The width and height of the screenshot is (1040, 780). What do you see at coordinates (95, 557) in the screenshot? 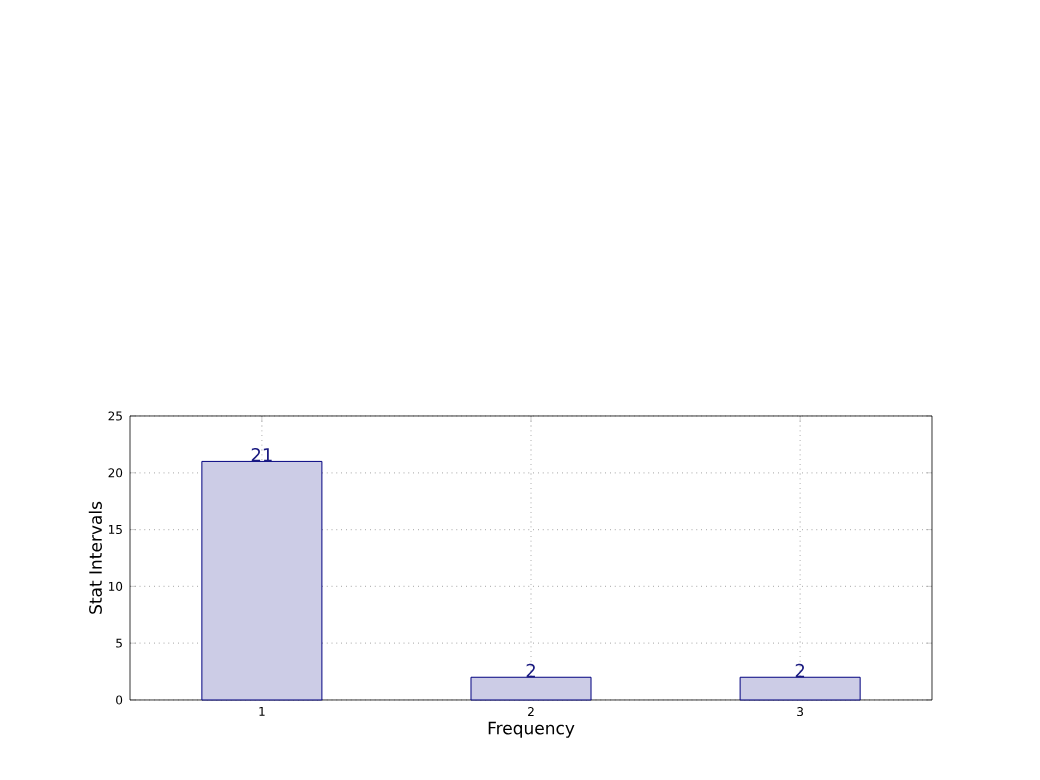
I see `y-axis-title: Stat Intervals` at bounding box center [95, 557].